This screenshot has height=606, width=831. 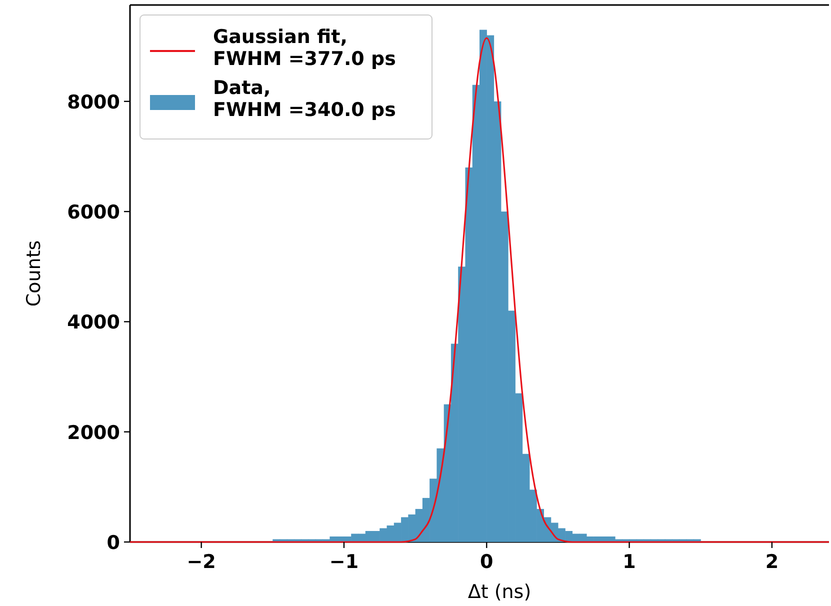 What do you see at coordinates (93, 213) in the screenshot?
I see `y-tick-label: 6000` at bounding box center [93, 213].